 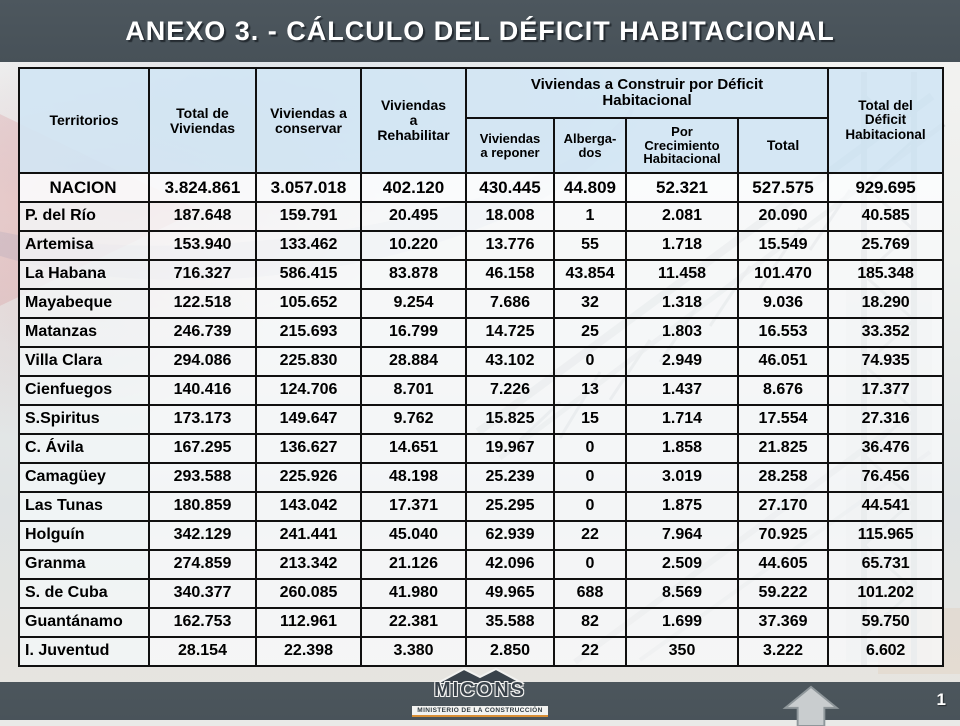 I want to click on cell-value: 55, so click(x=590, y=245).